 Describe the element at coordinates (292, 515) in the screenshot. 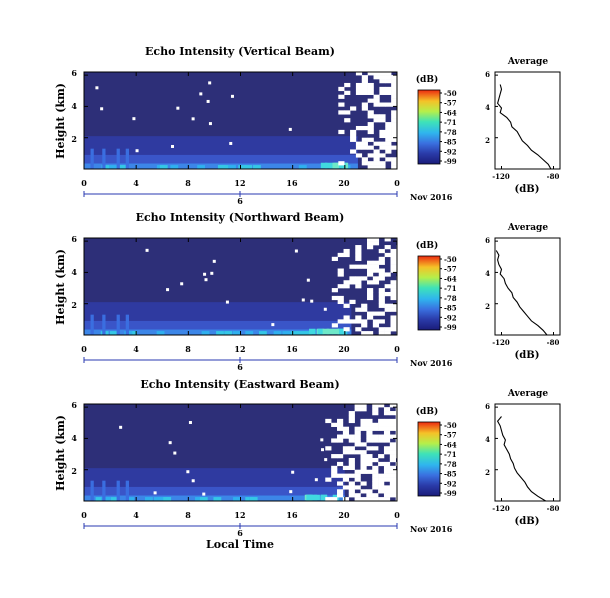

I see `x-tick-label: 16` at that location.